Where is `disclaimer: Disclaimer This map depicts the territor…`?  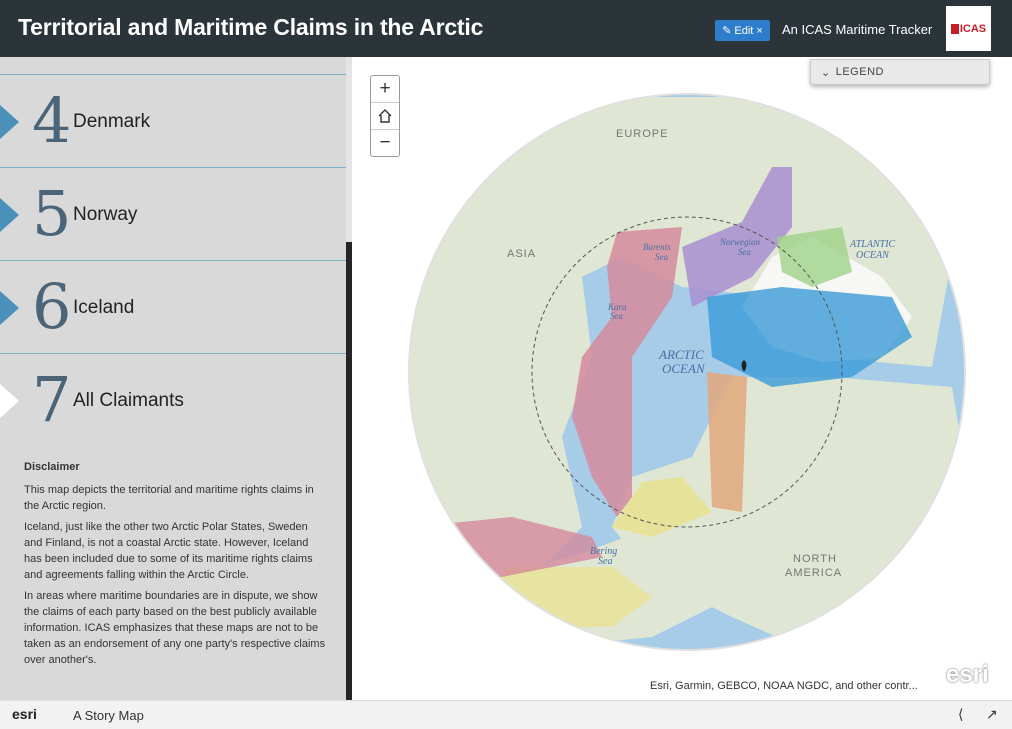
disclaimer: Disclaimer This map depicts the territor… is located at coordinates (176, 566).